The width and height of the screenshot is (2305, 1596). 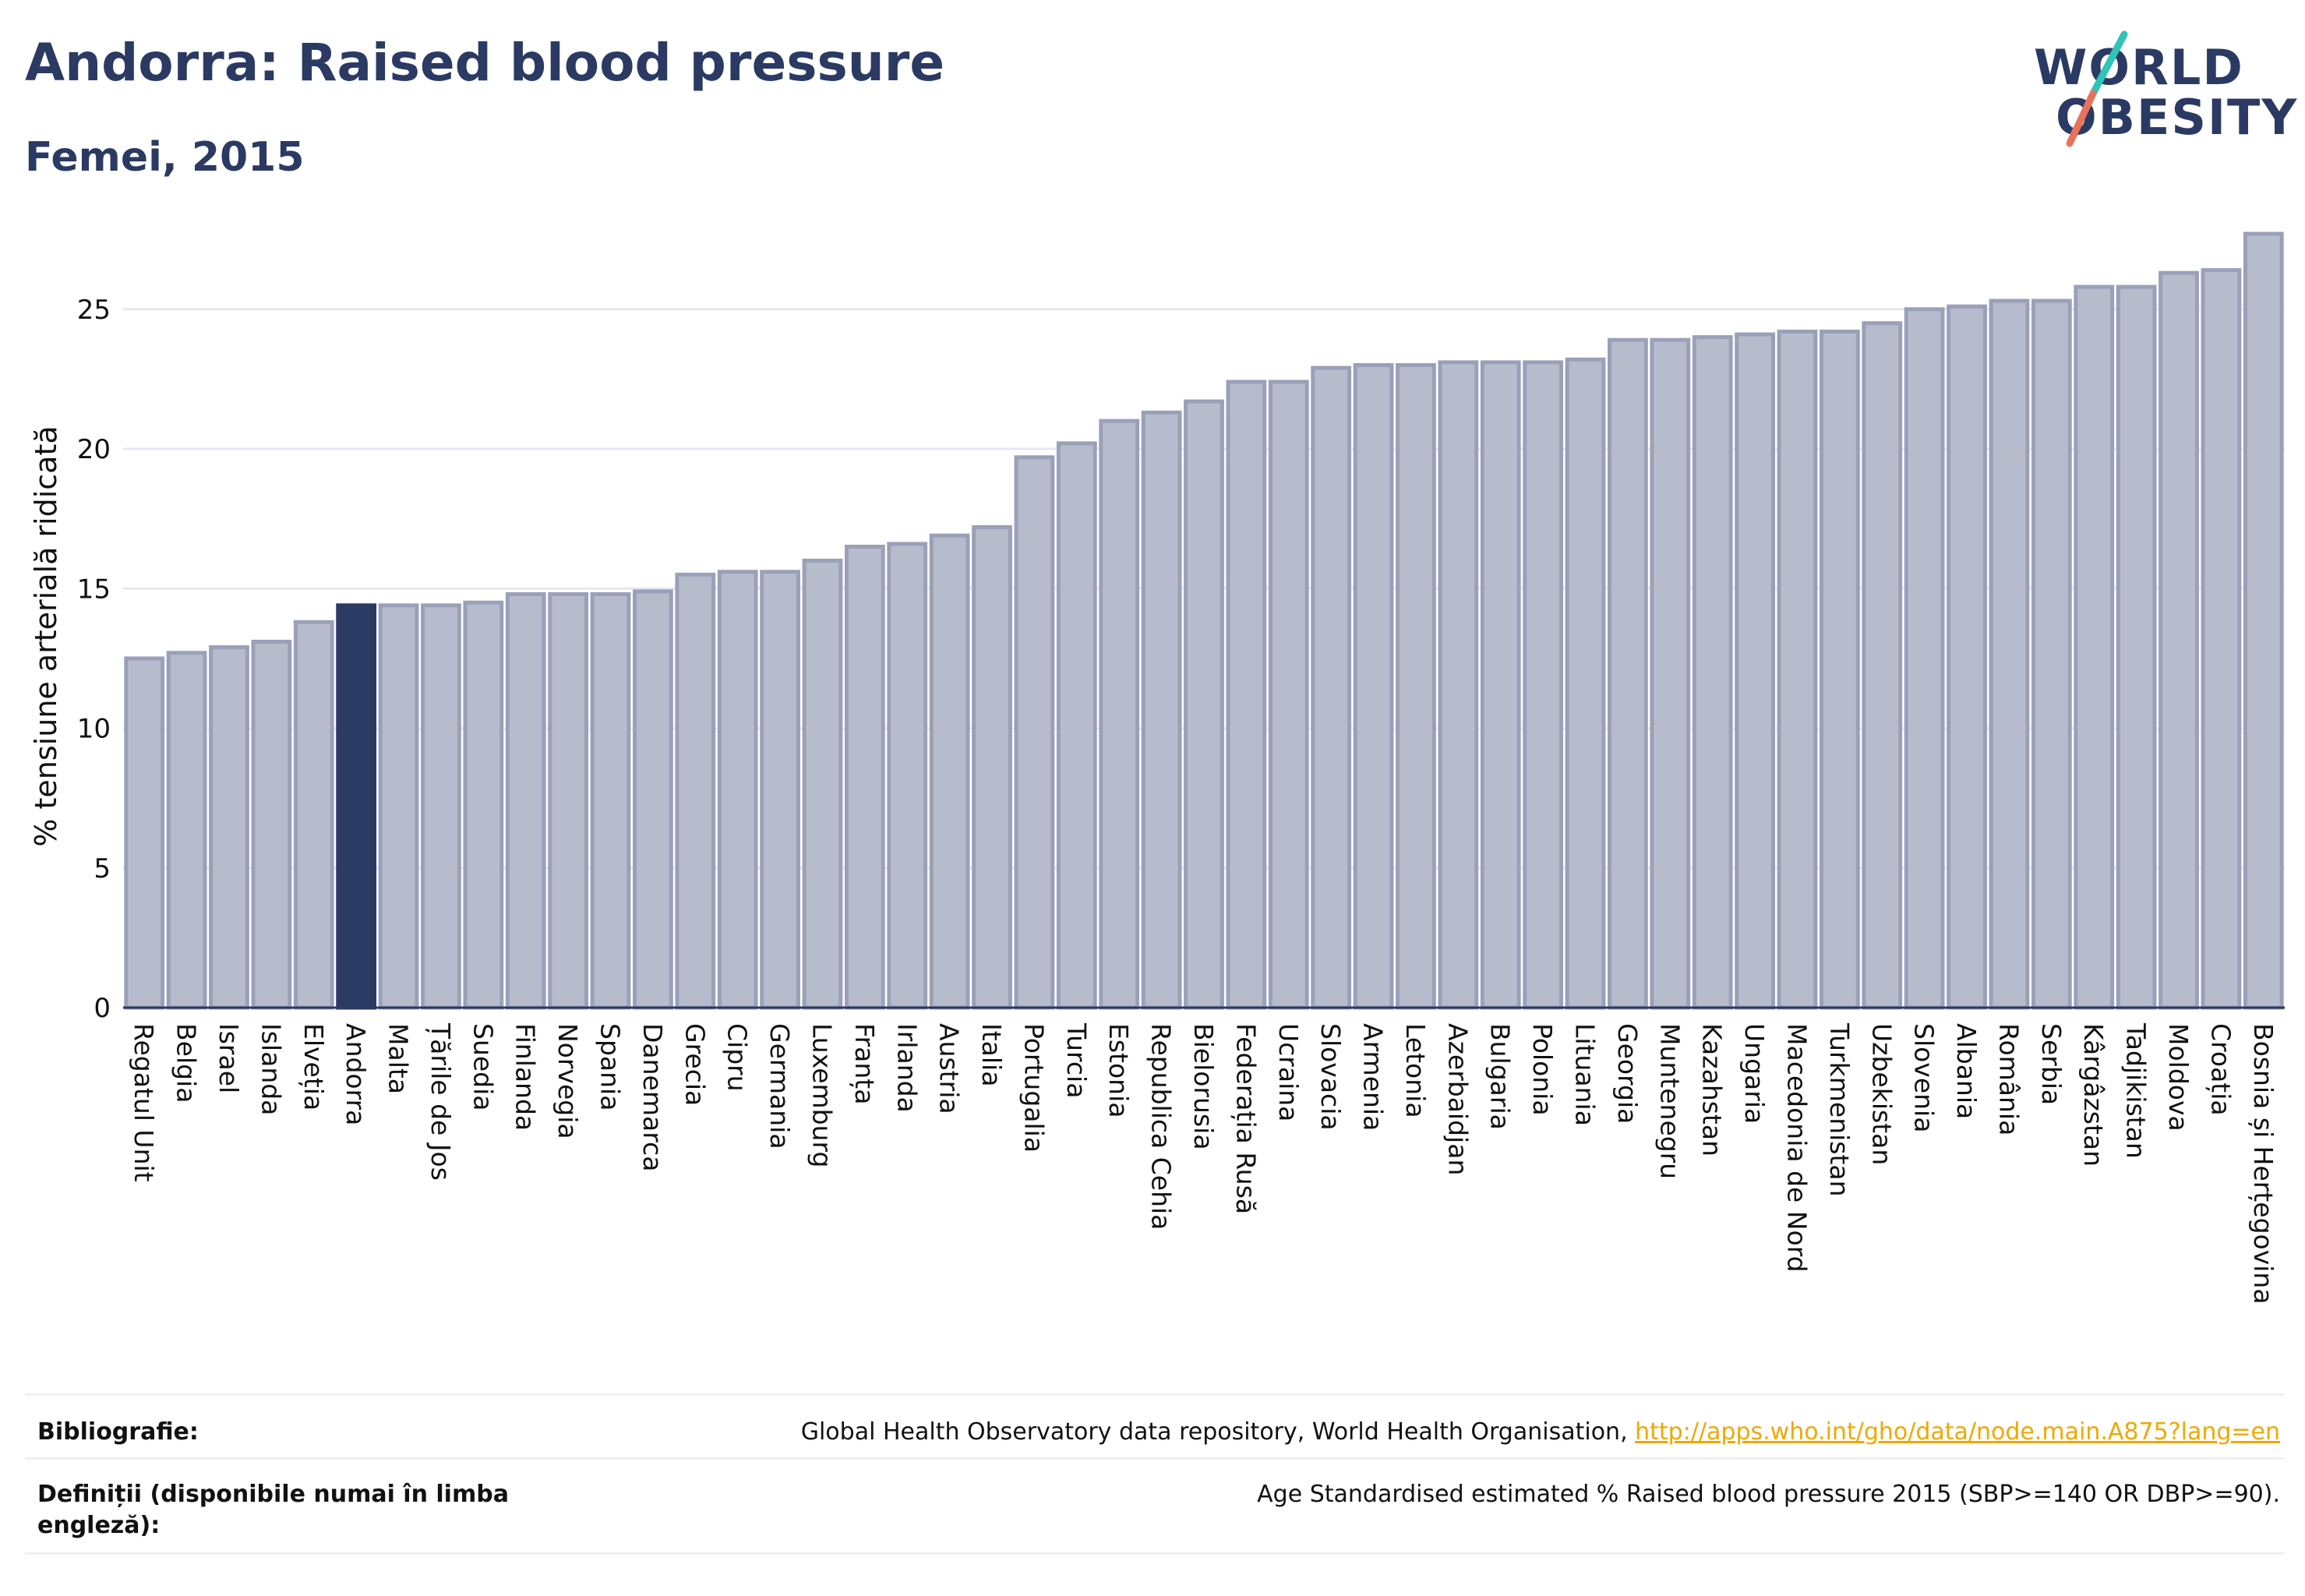 What do you see at coordinates (567, 1081) in the screenshot?
I see `x-tick-label: Norvegia` at bounding box center [567, 1081].